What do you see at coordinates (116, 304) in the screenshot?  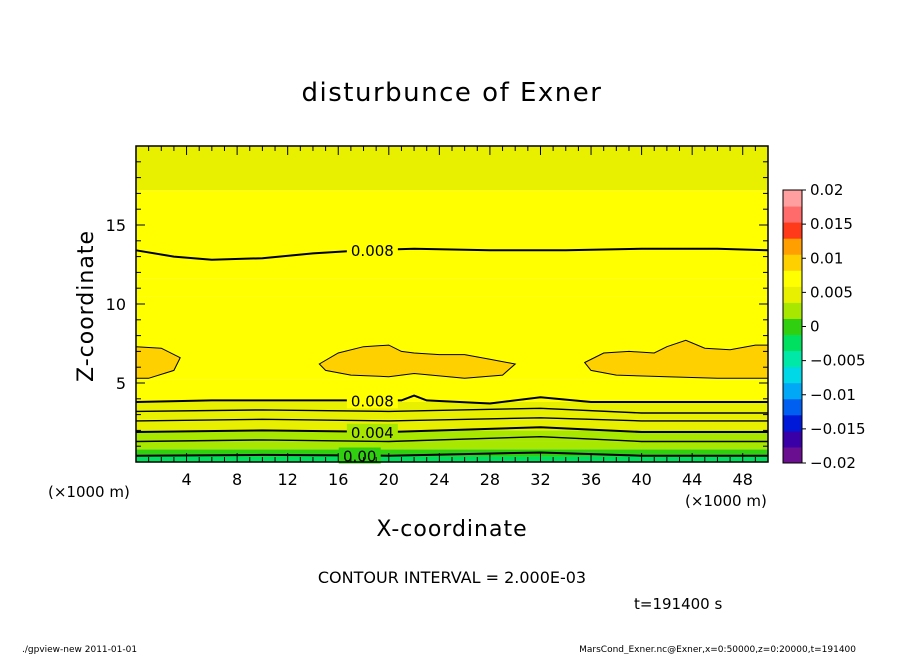 I see `y-tick-label: 10` at bounding box center [116, 304].